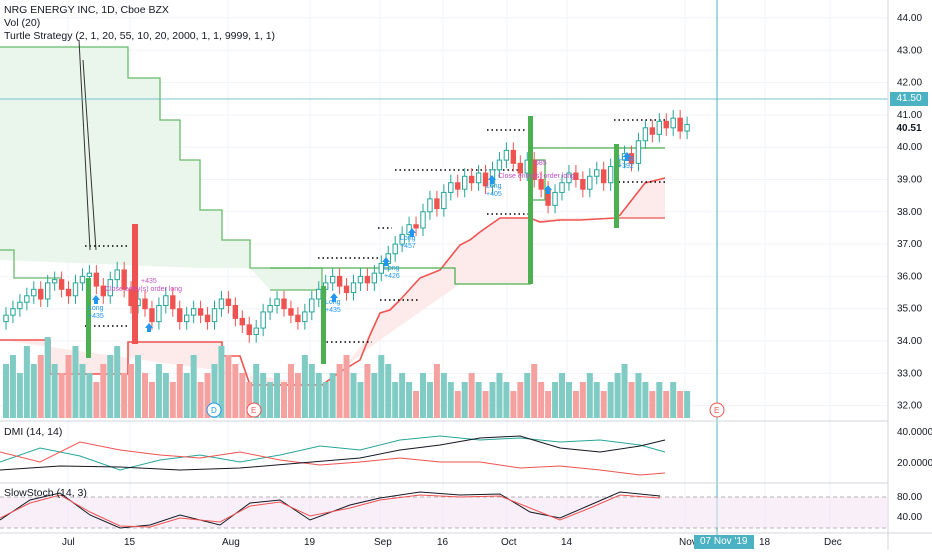 This screenshot has height=555, width=932. I want to click on event-label: E, so click(716, 410).